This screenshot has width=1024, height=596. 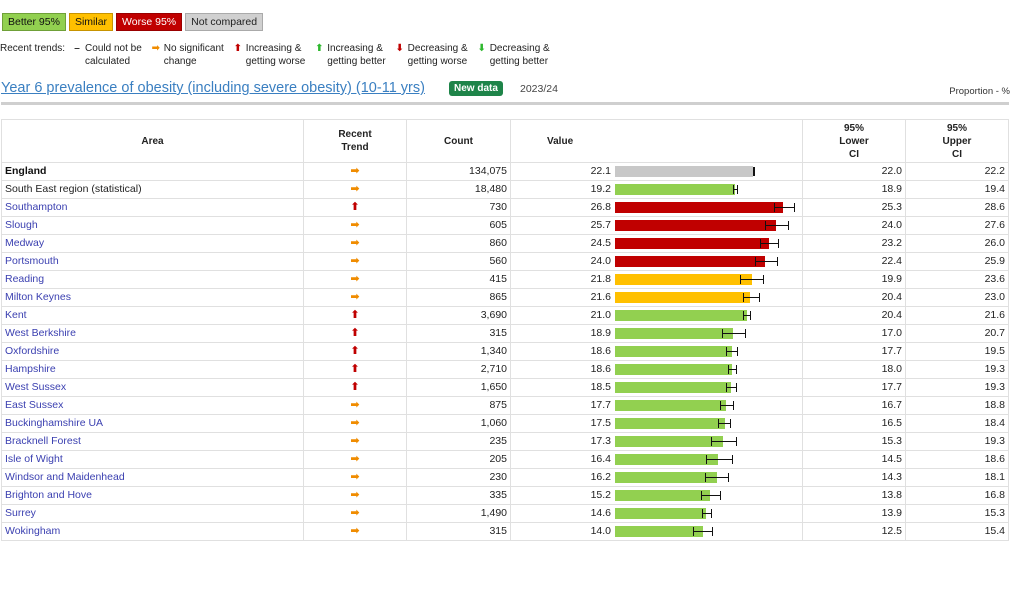 What do you see at coordinates (458, 495) in the screenshot?
I see `count-cell: 335` at bounding box center [458, 495].